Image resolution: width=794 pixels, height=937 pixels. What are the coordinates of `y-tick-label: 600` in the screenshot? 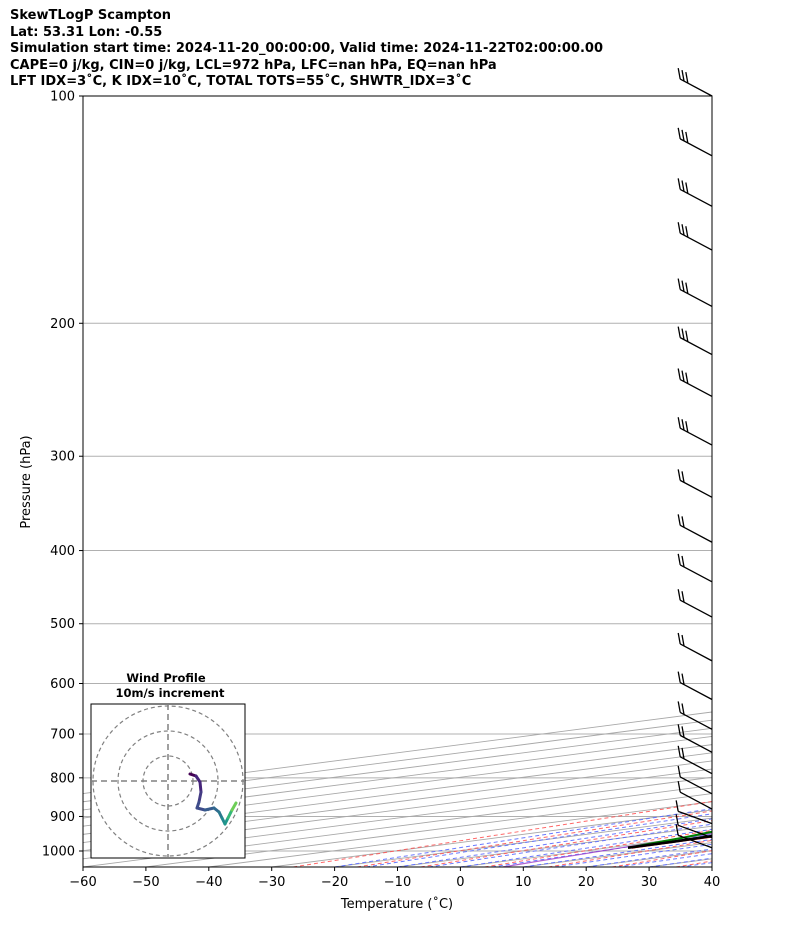 It's located at (62, 684).